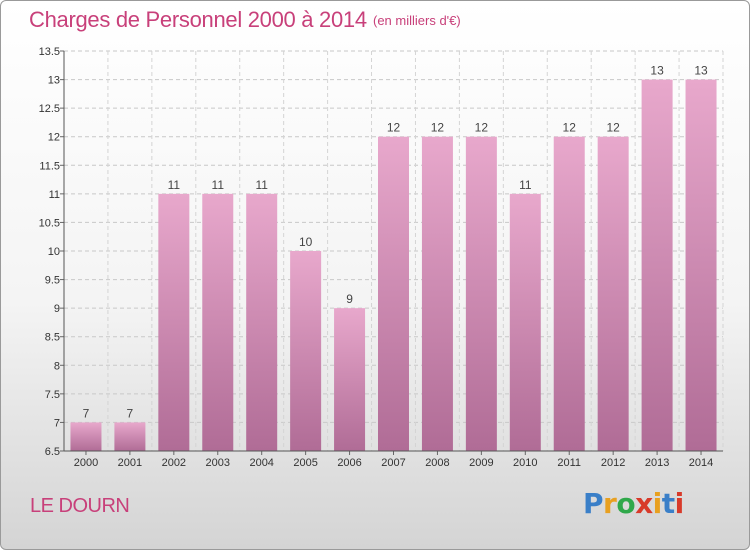  I want to click on data-label-2006: 9, so click(349, 299).